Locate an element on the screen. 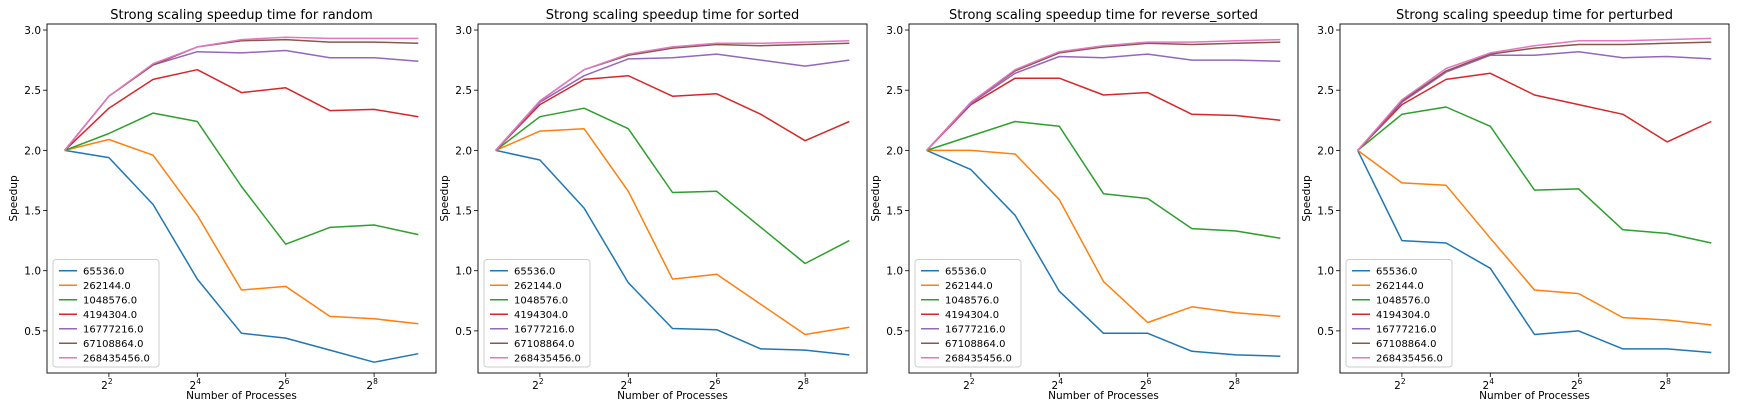  chart-title: Strong scaling speedup time for sorted is located at coordinates (673, 15).